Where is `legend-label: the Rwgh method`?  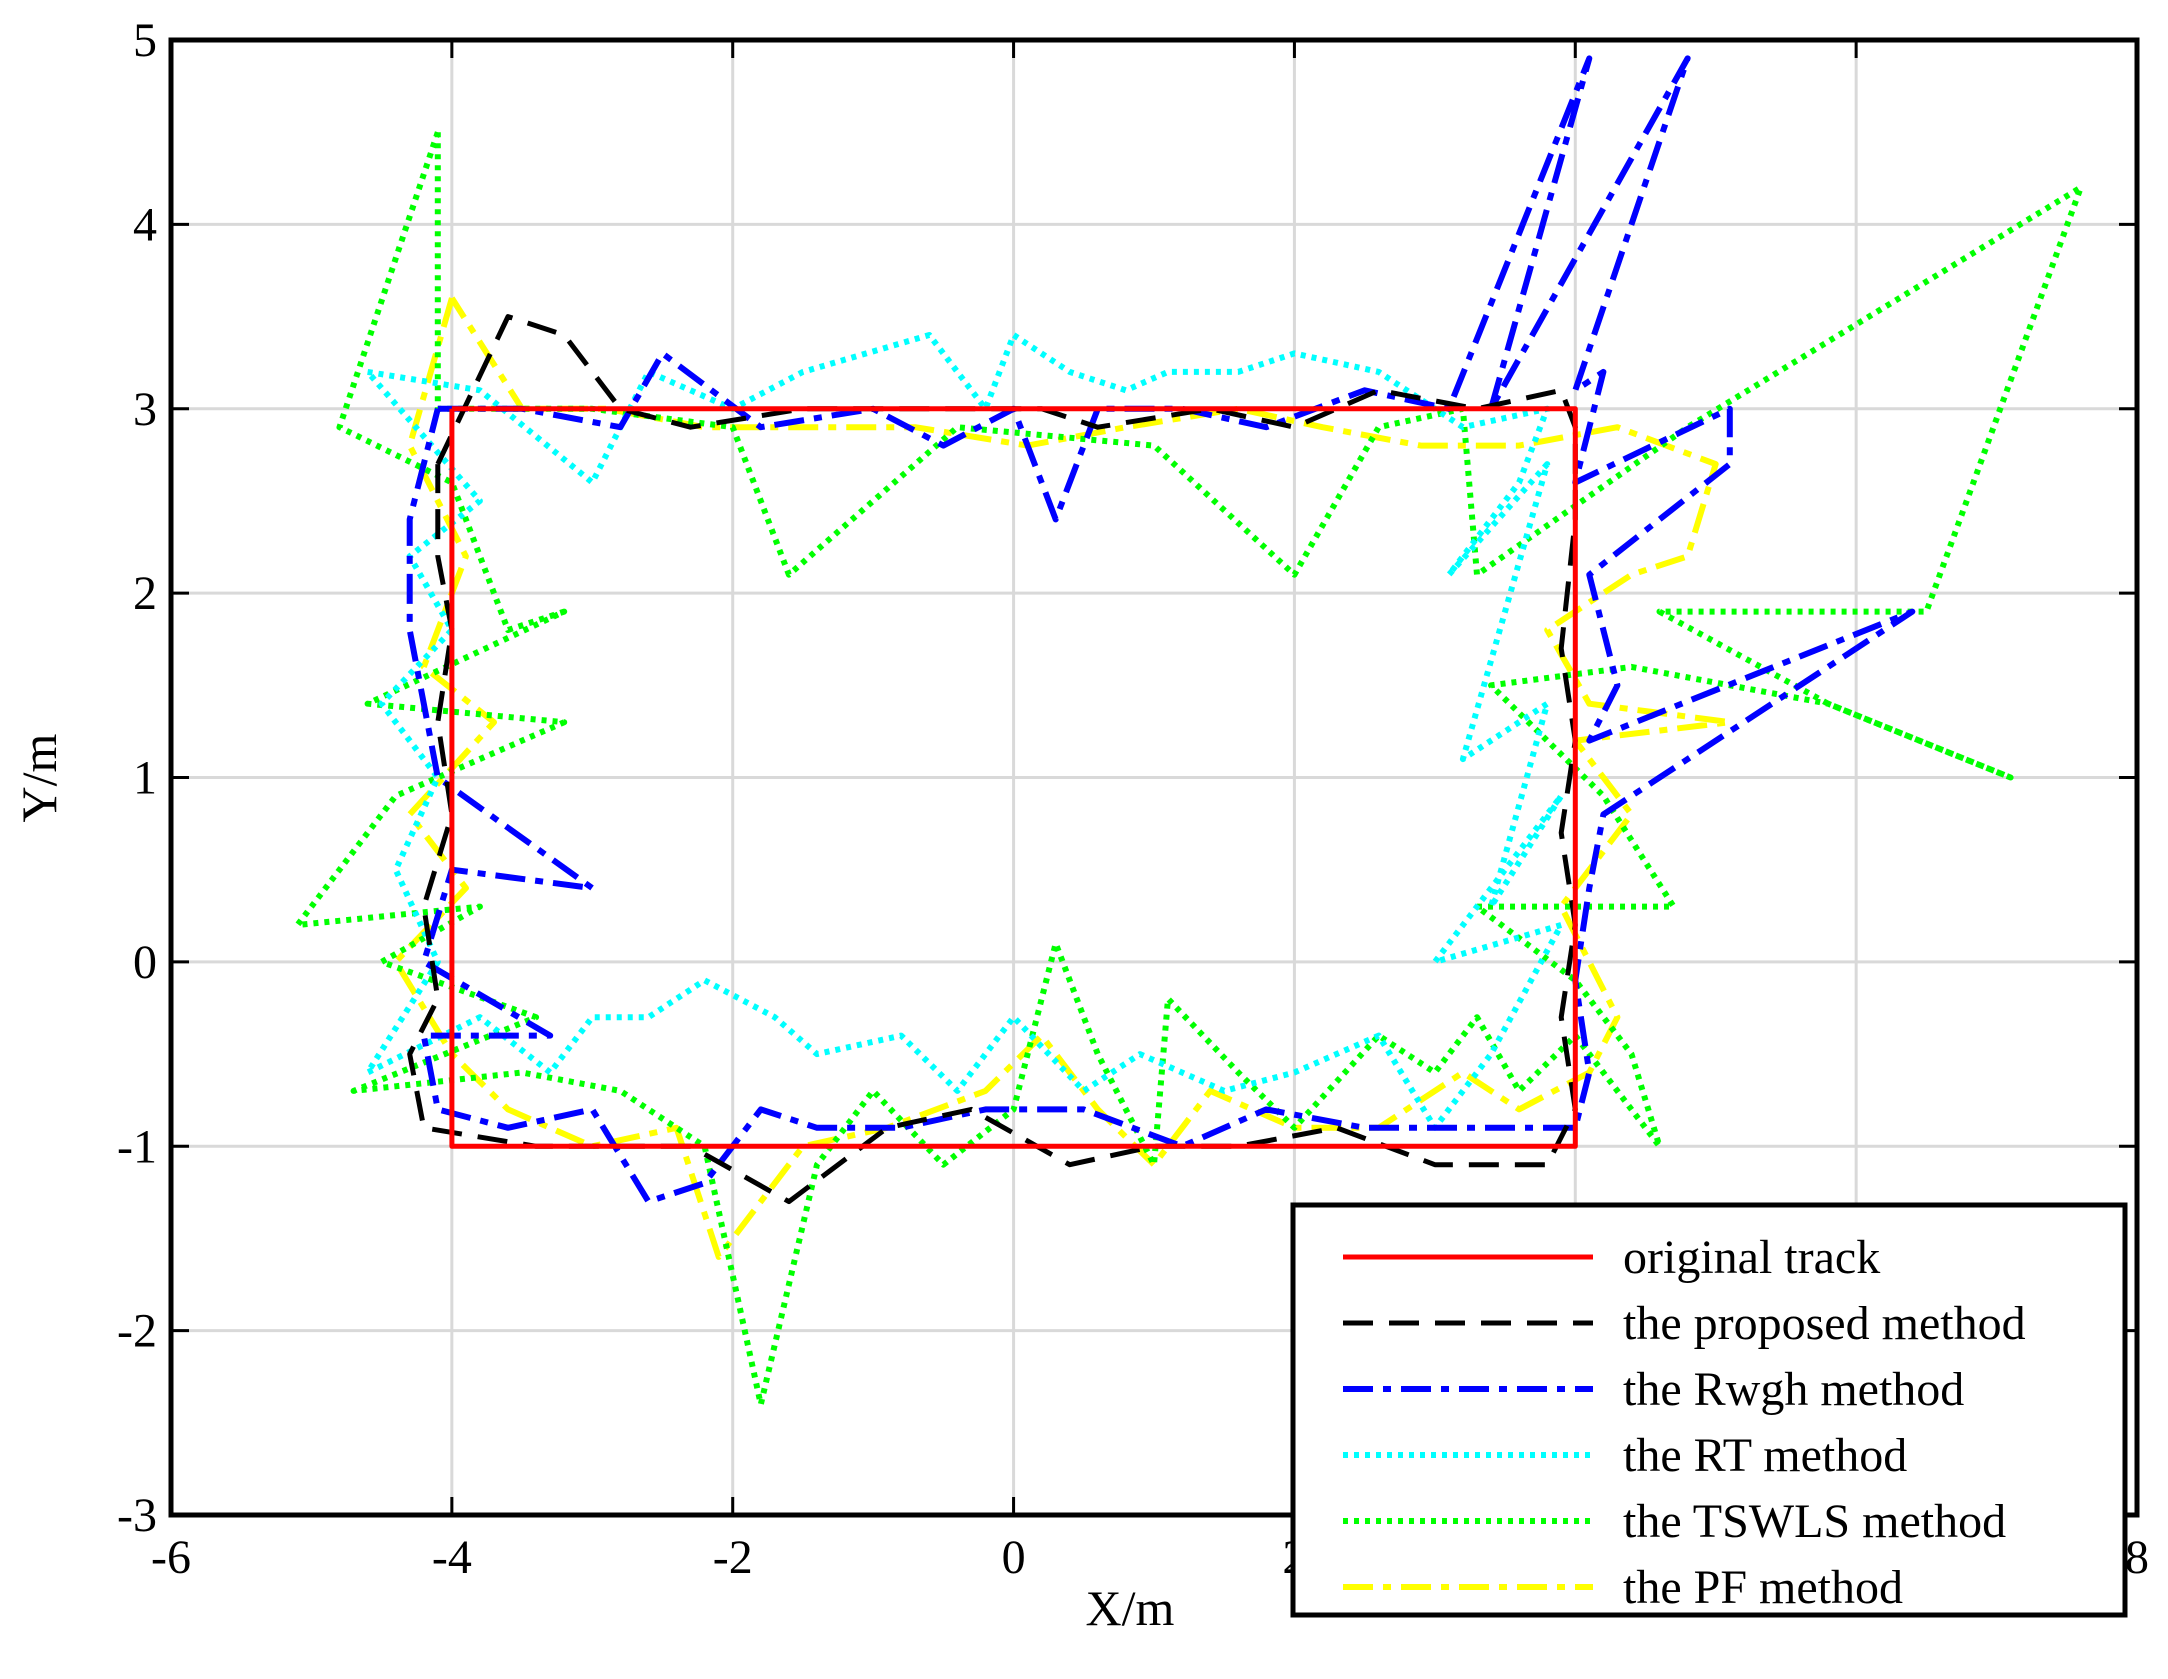
legend-label: the Rwgh method is located at coordinates (1793, 1389).